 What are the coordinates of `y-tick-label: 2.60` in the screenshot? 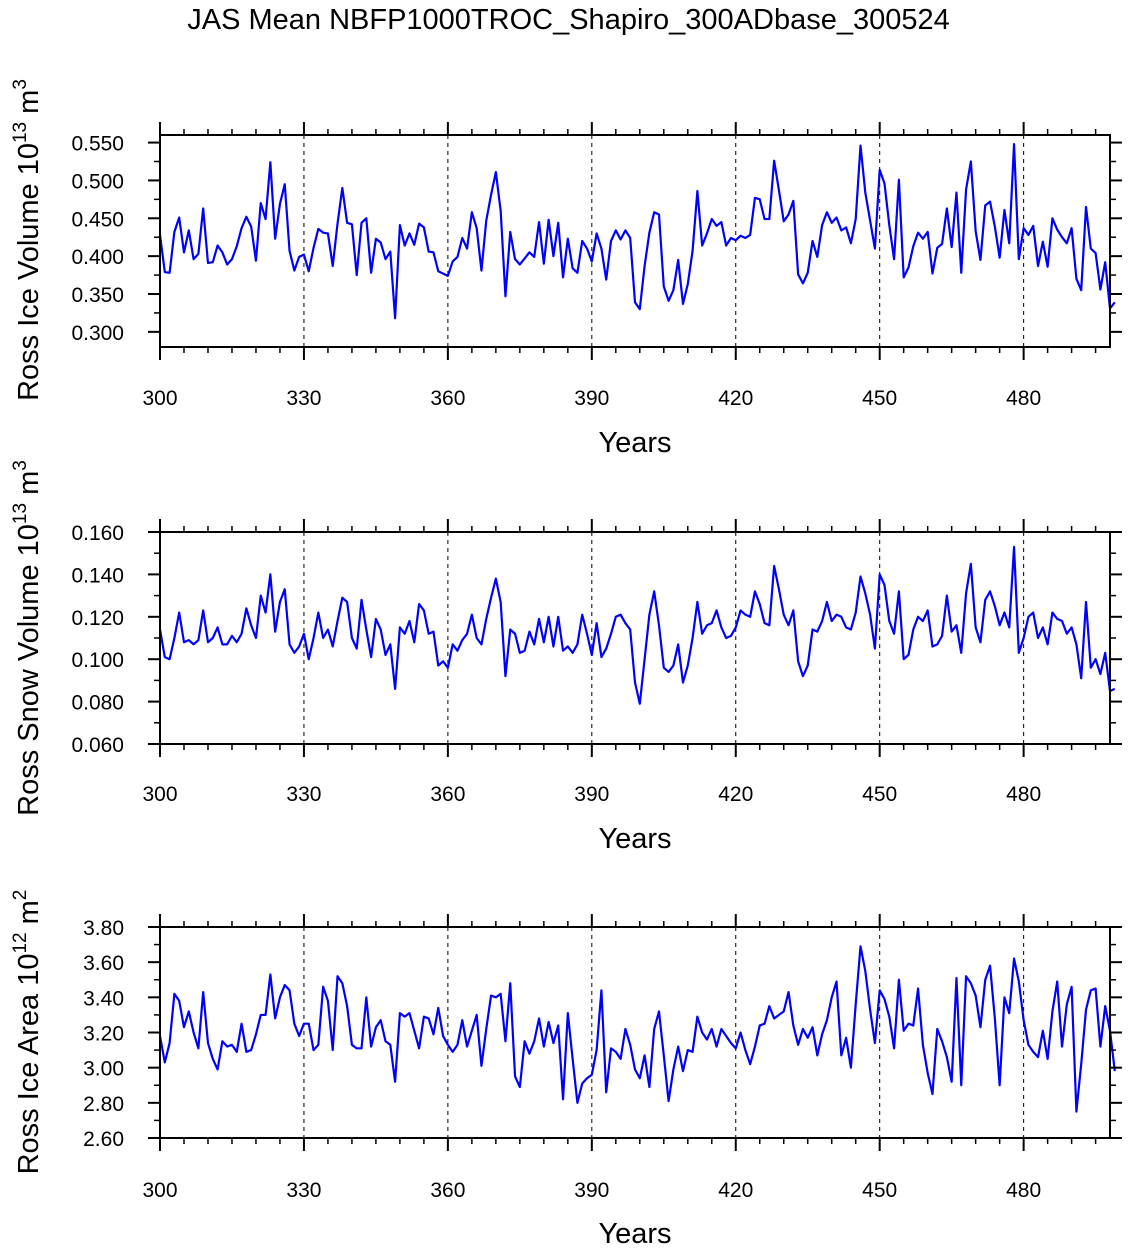 It's located at (103, 1139).